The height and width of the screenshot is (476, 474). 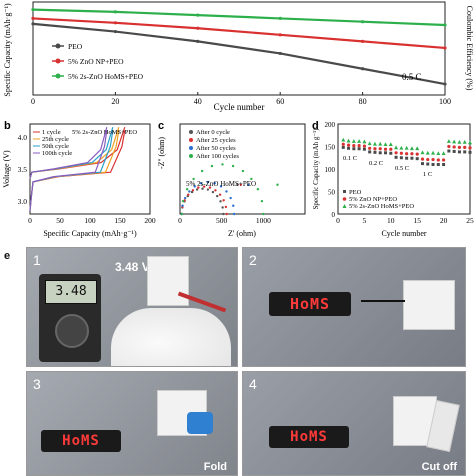 I want to click on panel-b-ylabel: Voltage (V), so click(x=6, y=169).